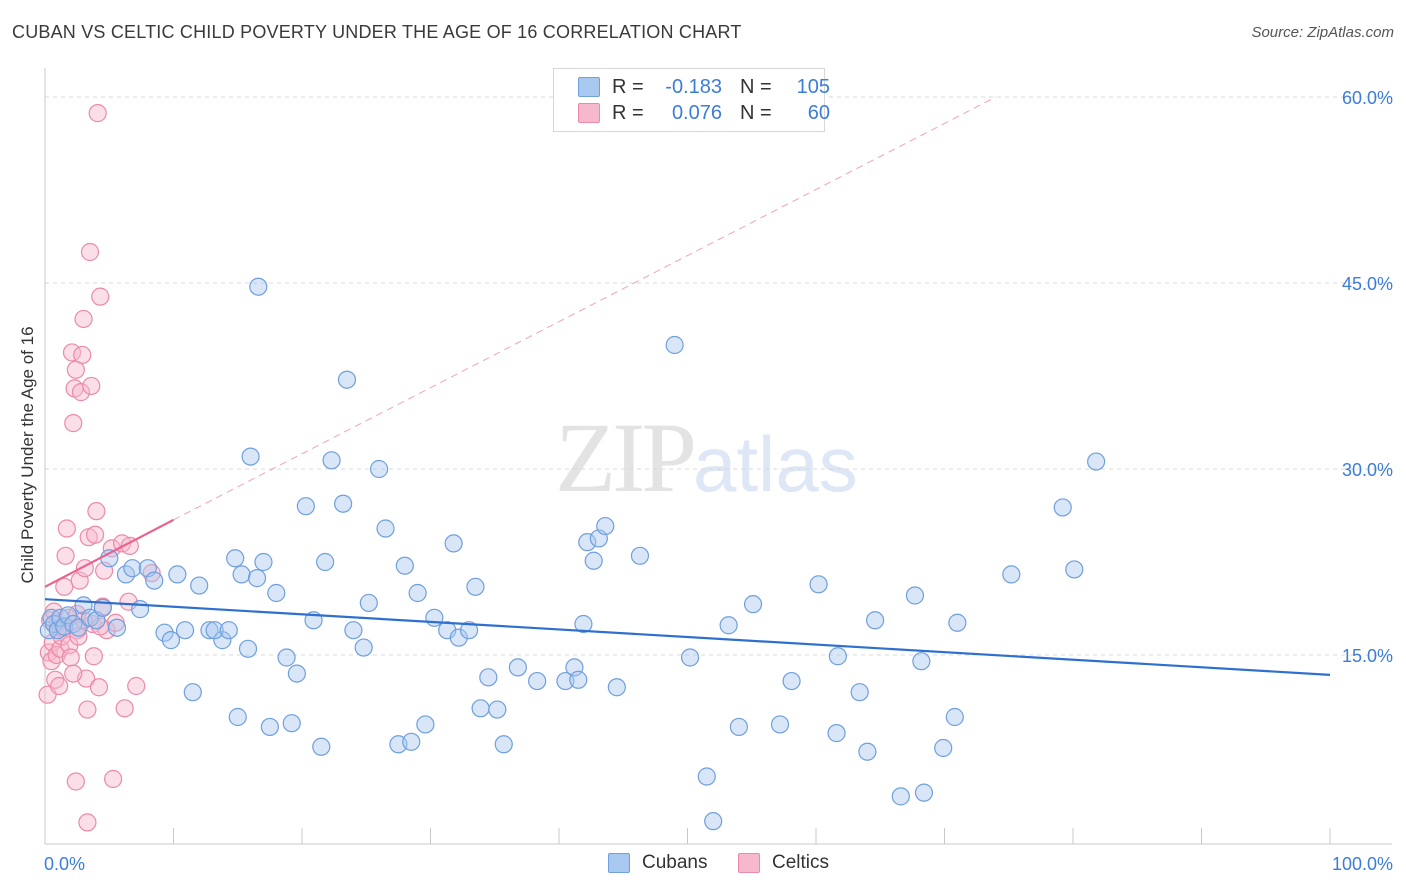 This screenshot has height=892, width=1406. I want to click on y-tick-label: 45.0%, so click(1367, 284).